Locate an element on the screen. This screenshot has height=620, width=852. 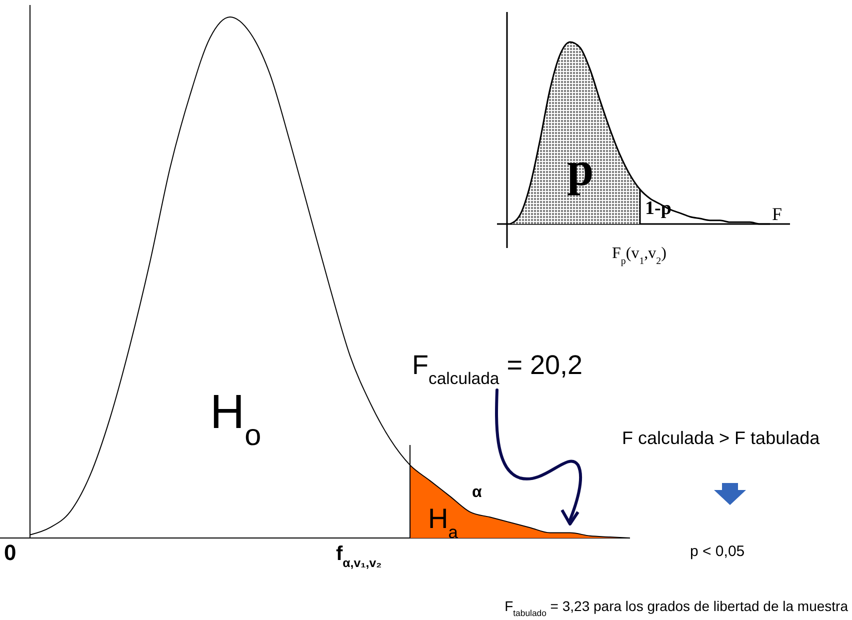
annotation: F calculada > F tabulada is located at coordinates (721, 438).